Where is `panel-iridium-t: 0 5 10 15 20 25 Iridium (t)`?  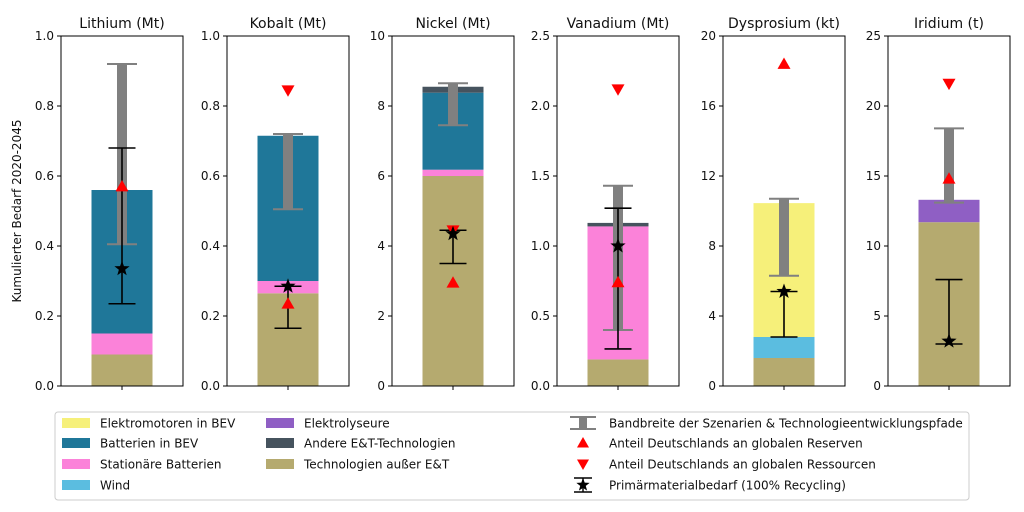
panel-iridium-t: 0 5 10 15 20 25 Iridium (t) is located at coordinates (938, 204).